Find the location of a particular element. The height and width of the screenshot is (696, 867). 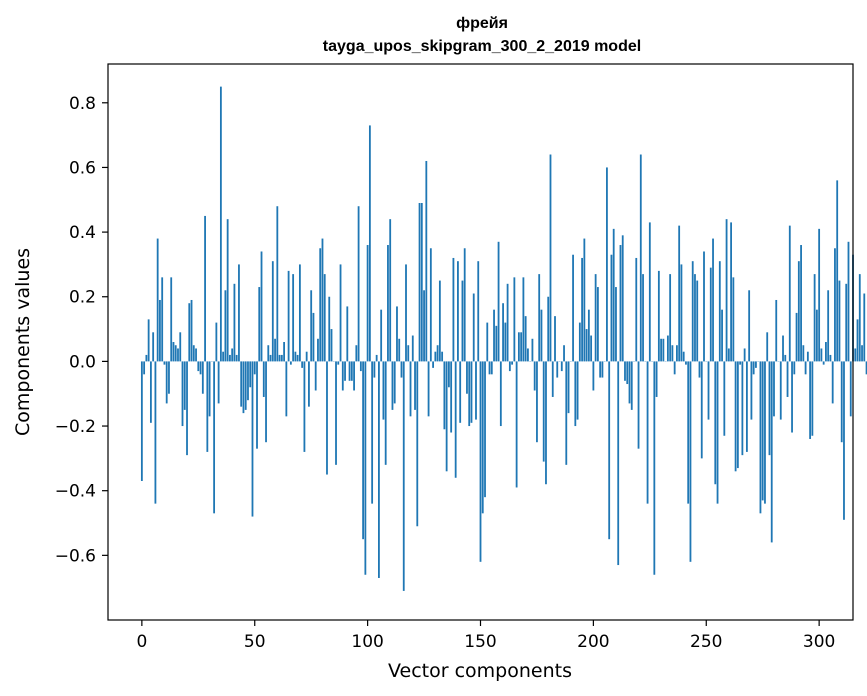

y-tick-label: −0.2 is located at coordinates (75, 427).